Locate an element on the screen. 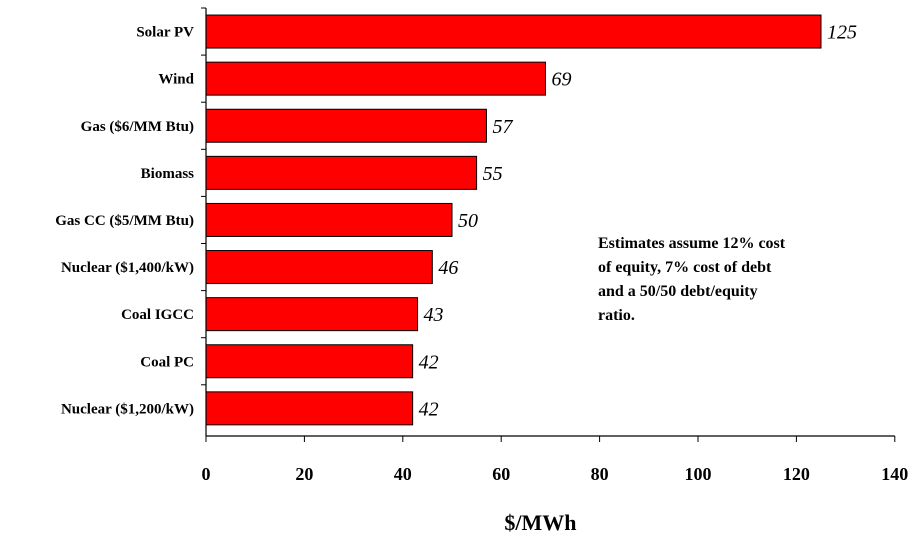 The height and width of the screenshot is (542, 914). category-label-5: Nuclear ($1,400/kW) is located at coordinates (127, 268).